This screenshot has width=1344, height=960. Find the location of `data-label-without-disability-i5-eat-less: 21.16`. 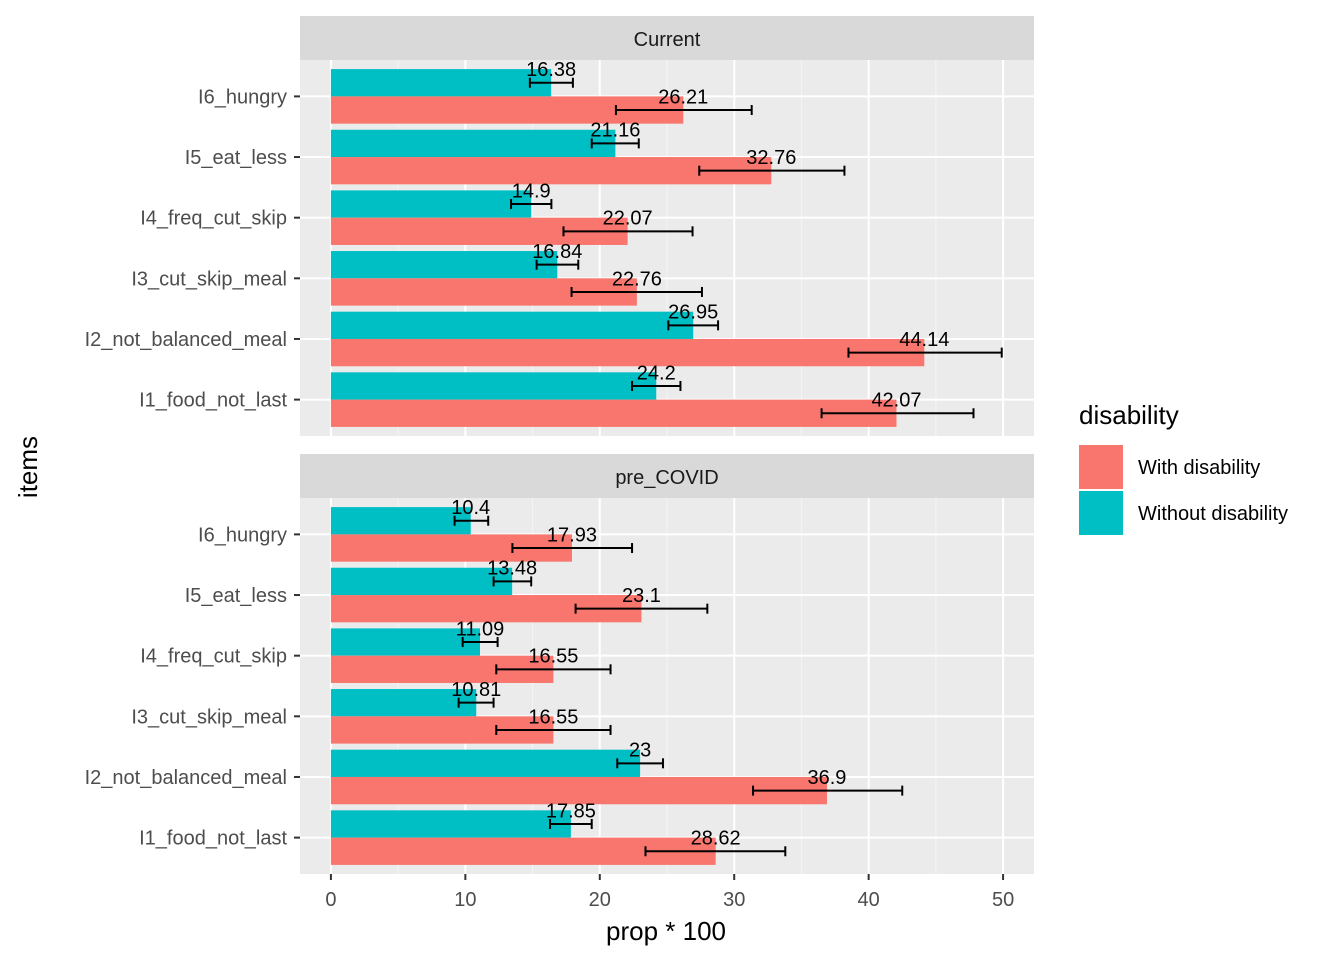

data-label-without-disability-i5-eat-less: 21.16 is located at coordinates (615, 131).